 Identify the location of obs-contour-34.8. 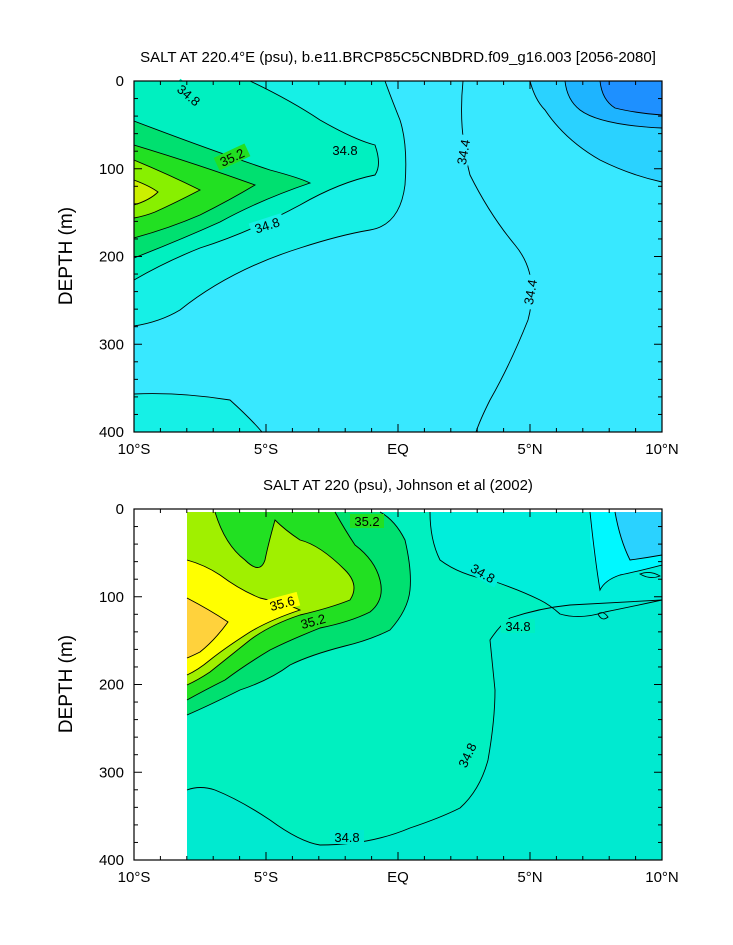
(545, 564).